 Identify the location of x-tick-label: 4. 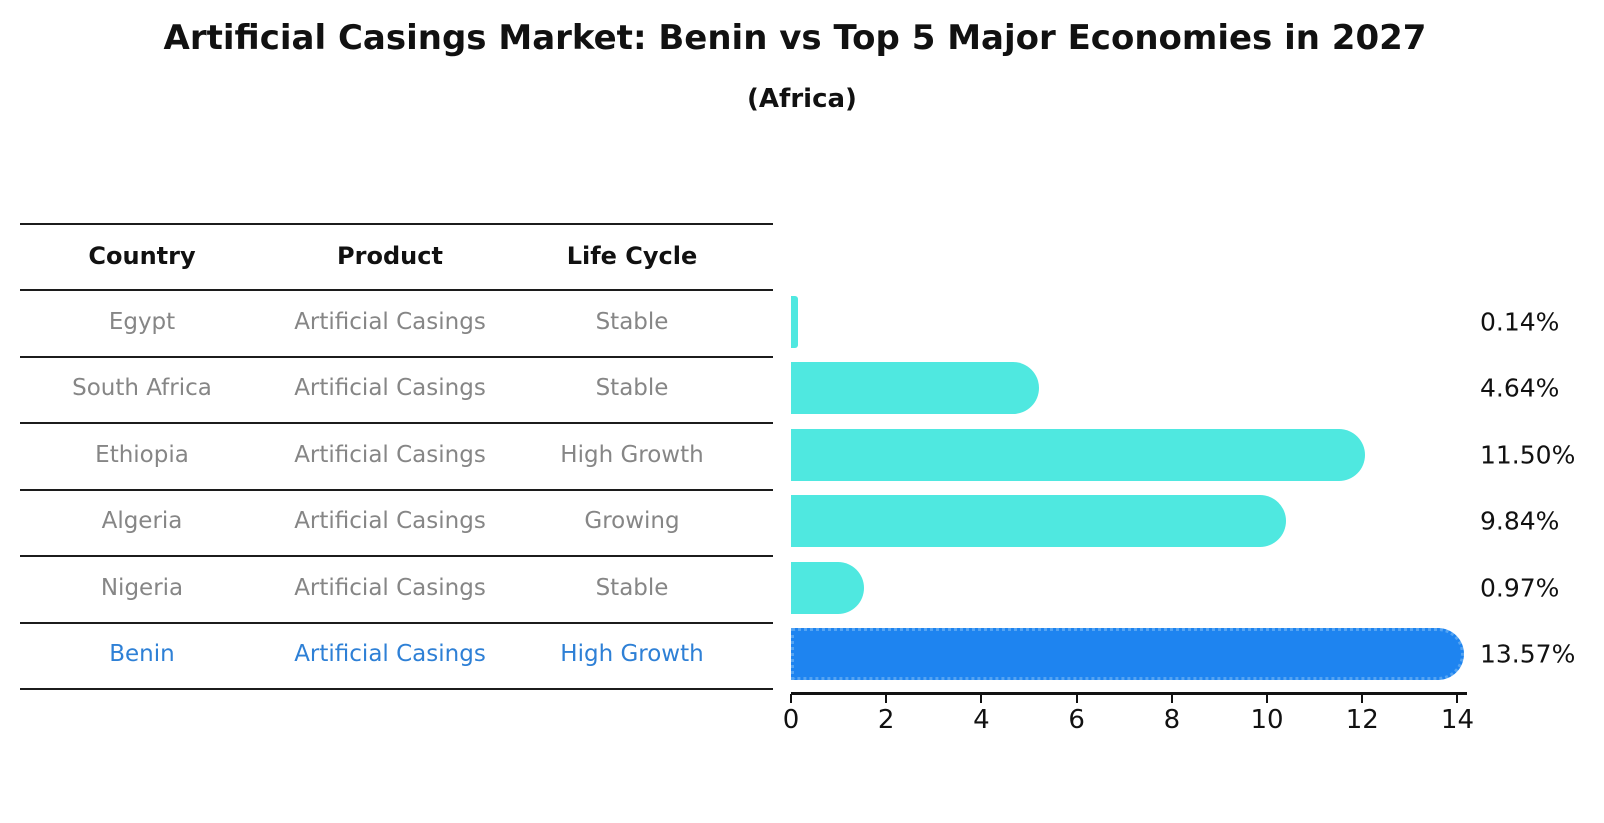
(981, 720).